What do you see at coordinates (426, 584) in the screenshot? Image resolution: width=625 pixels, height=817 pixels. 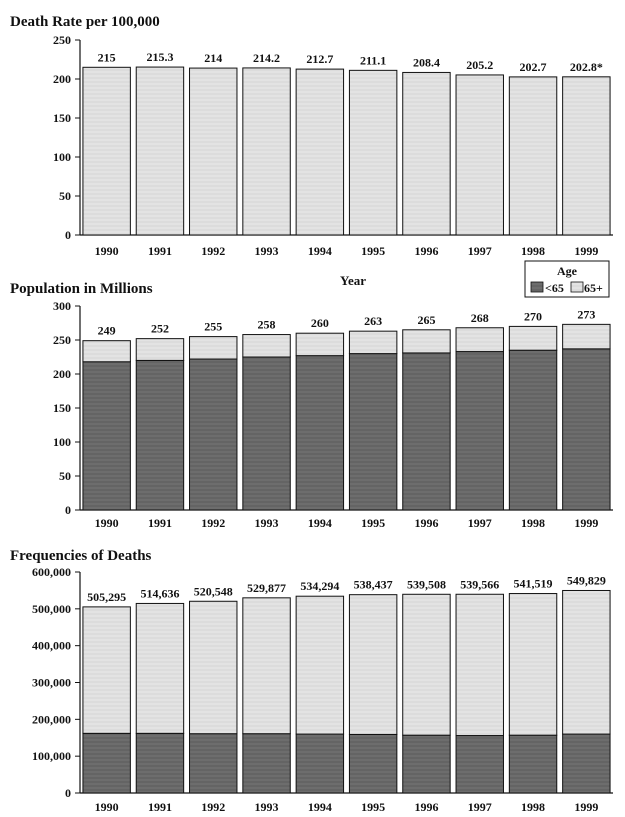 I see `data-label: 539,508` at bounding box center [426, 584].